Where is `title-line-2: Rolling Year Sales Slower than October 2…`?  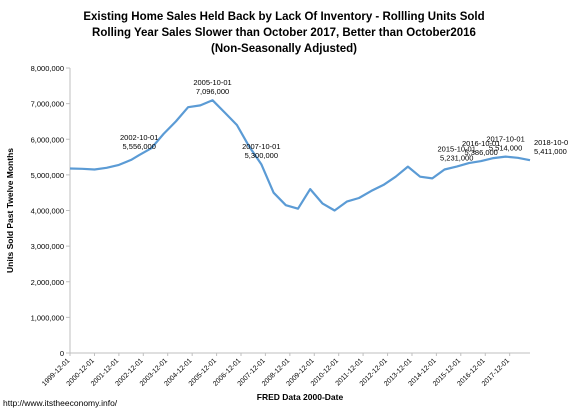 title-line-2: Rolling Year Sales Slower than October 2… is located at coordinates (284, 33).